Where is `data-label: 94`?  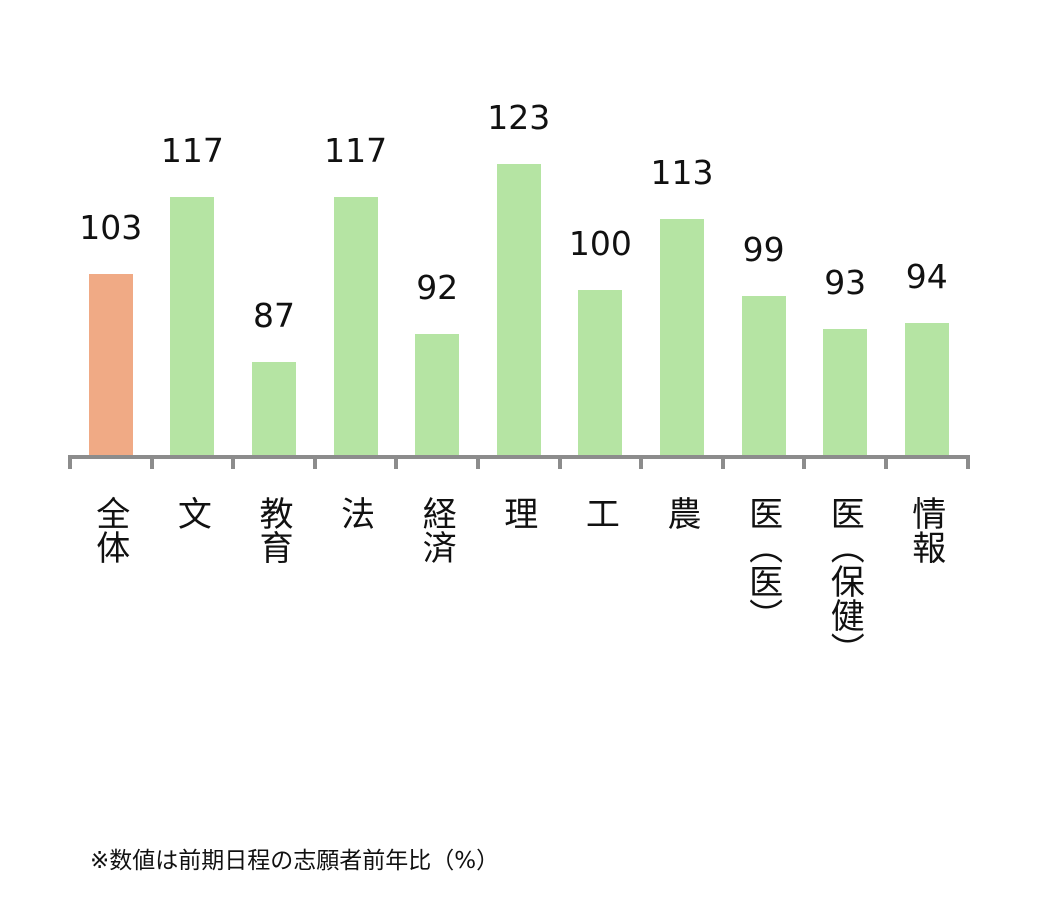 data-label: 94 is located at coordinates (926, 276).